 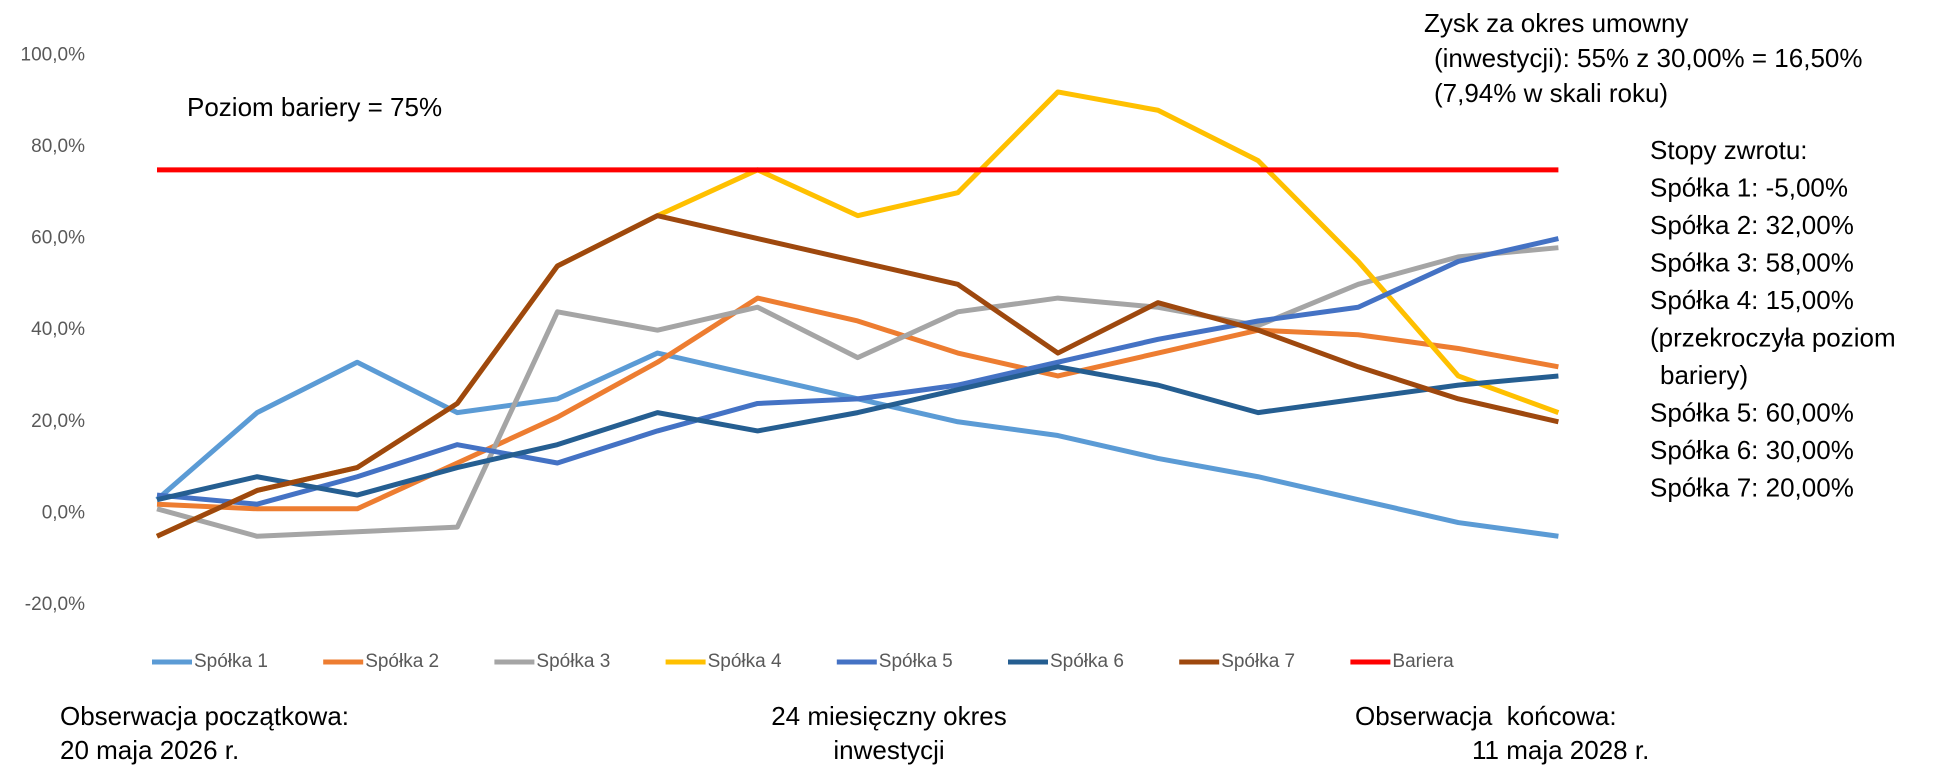 What do you see at coordinates (745, 661) in the screenshot?
I see `legend-label: Spółka 4` at bounding box center [745, 661].